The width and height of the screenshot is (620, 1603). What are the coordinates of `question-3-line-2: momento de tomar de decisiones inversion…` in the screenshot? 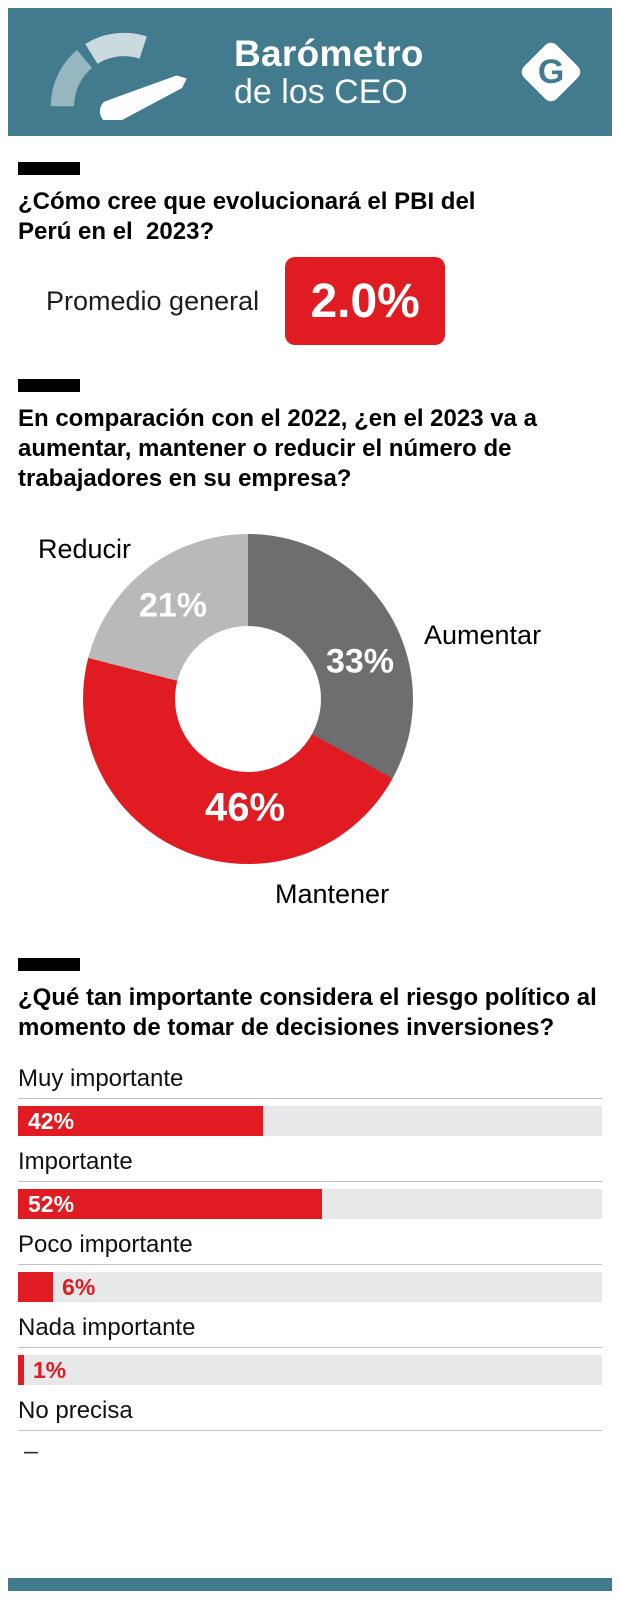 It's located at (286, 1027).